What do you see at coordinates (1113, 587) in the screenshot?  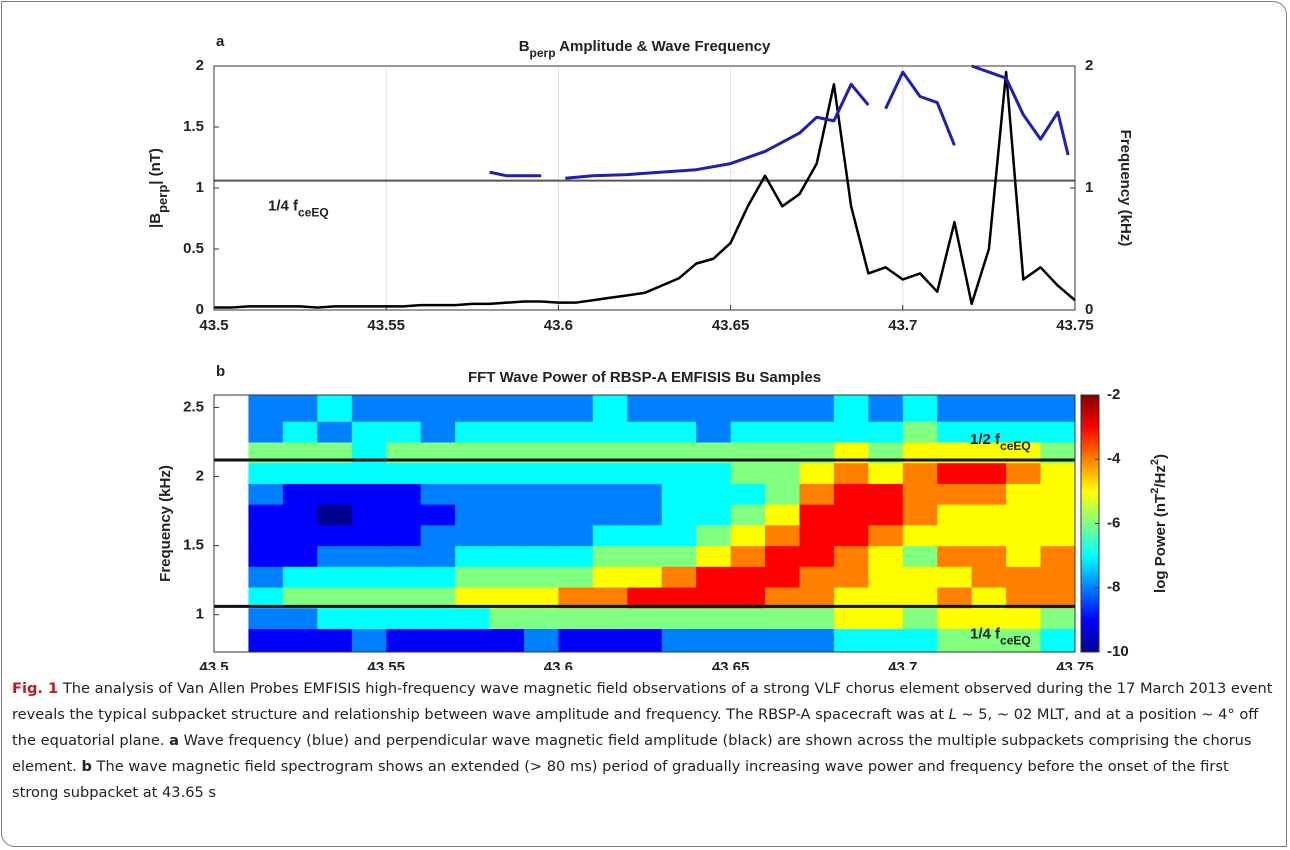 I see `colorbar-tick-label: -8` at bounding box center [1113, 587].